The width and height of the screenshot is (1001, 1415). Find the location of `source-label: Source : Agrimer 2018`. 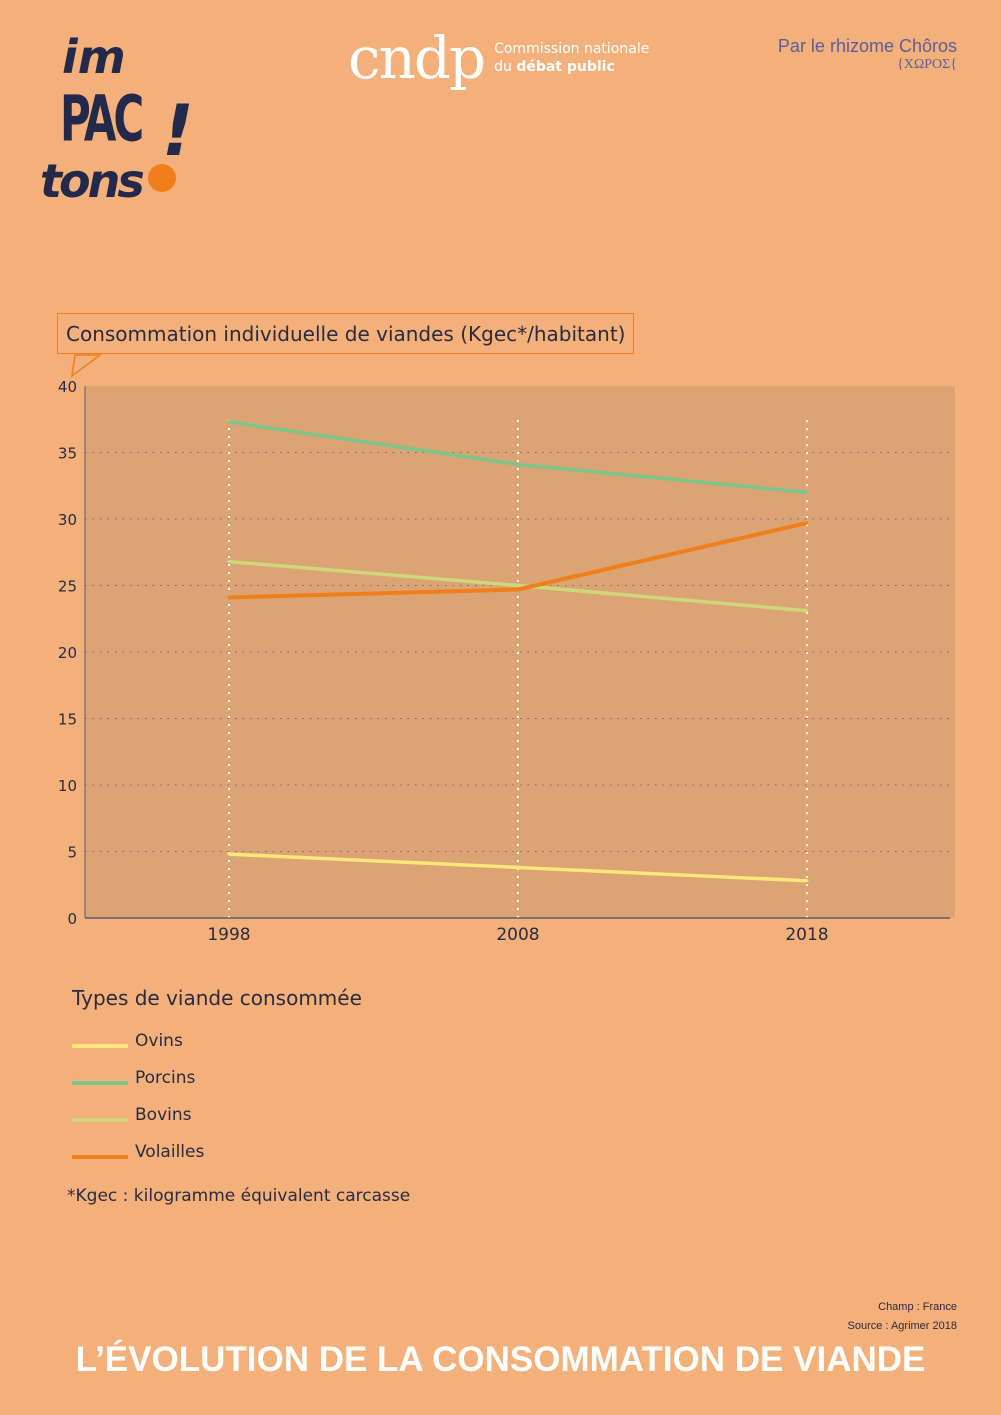

source-label: Source : Agrimer 2018 is located at coordinates (902, 1326).